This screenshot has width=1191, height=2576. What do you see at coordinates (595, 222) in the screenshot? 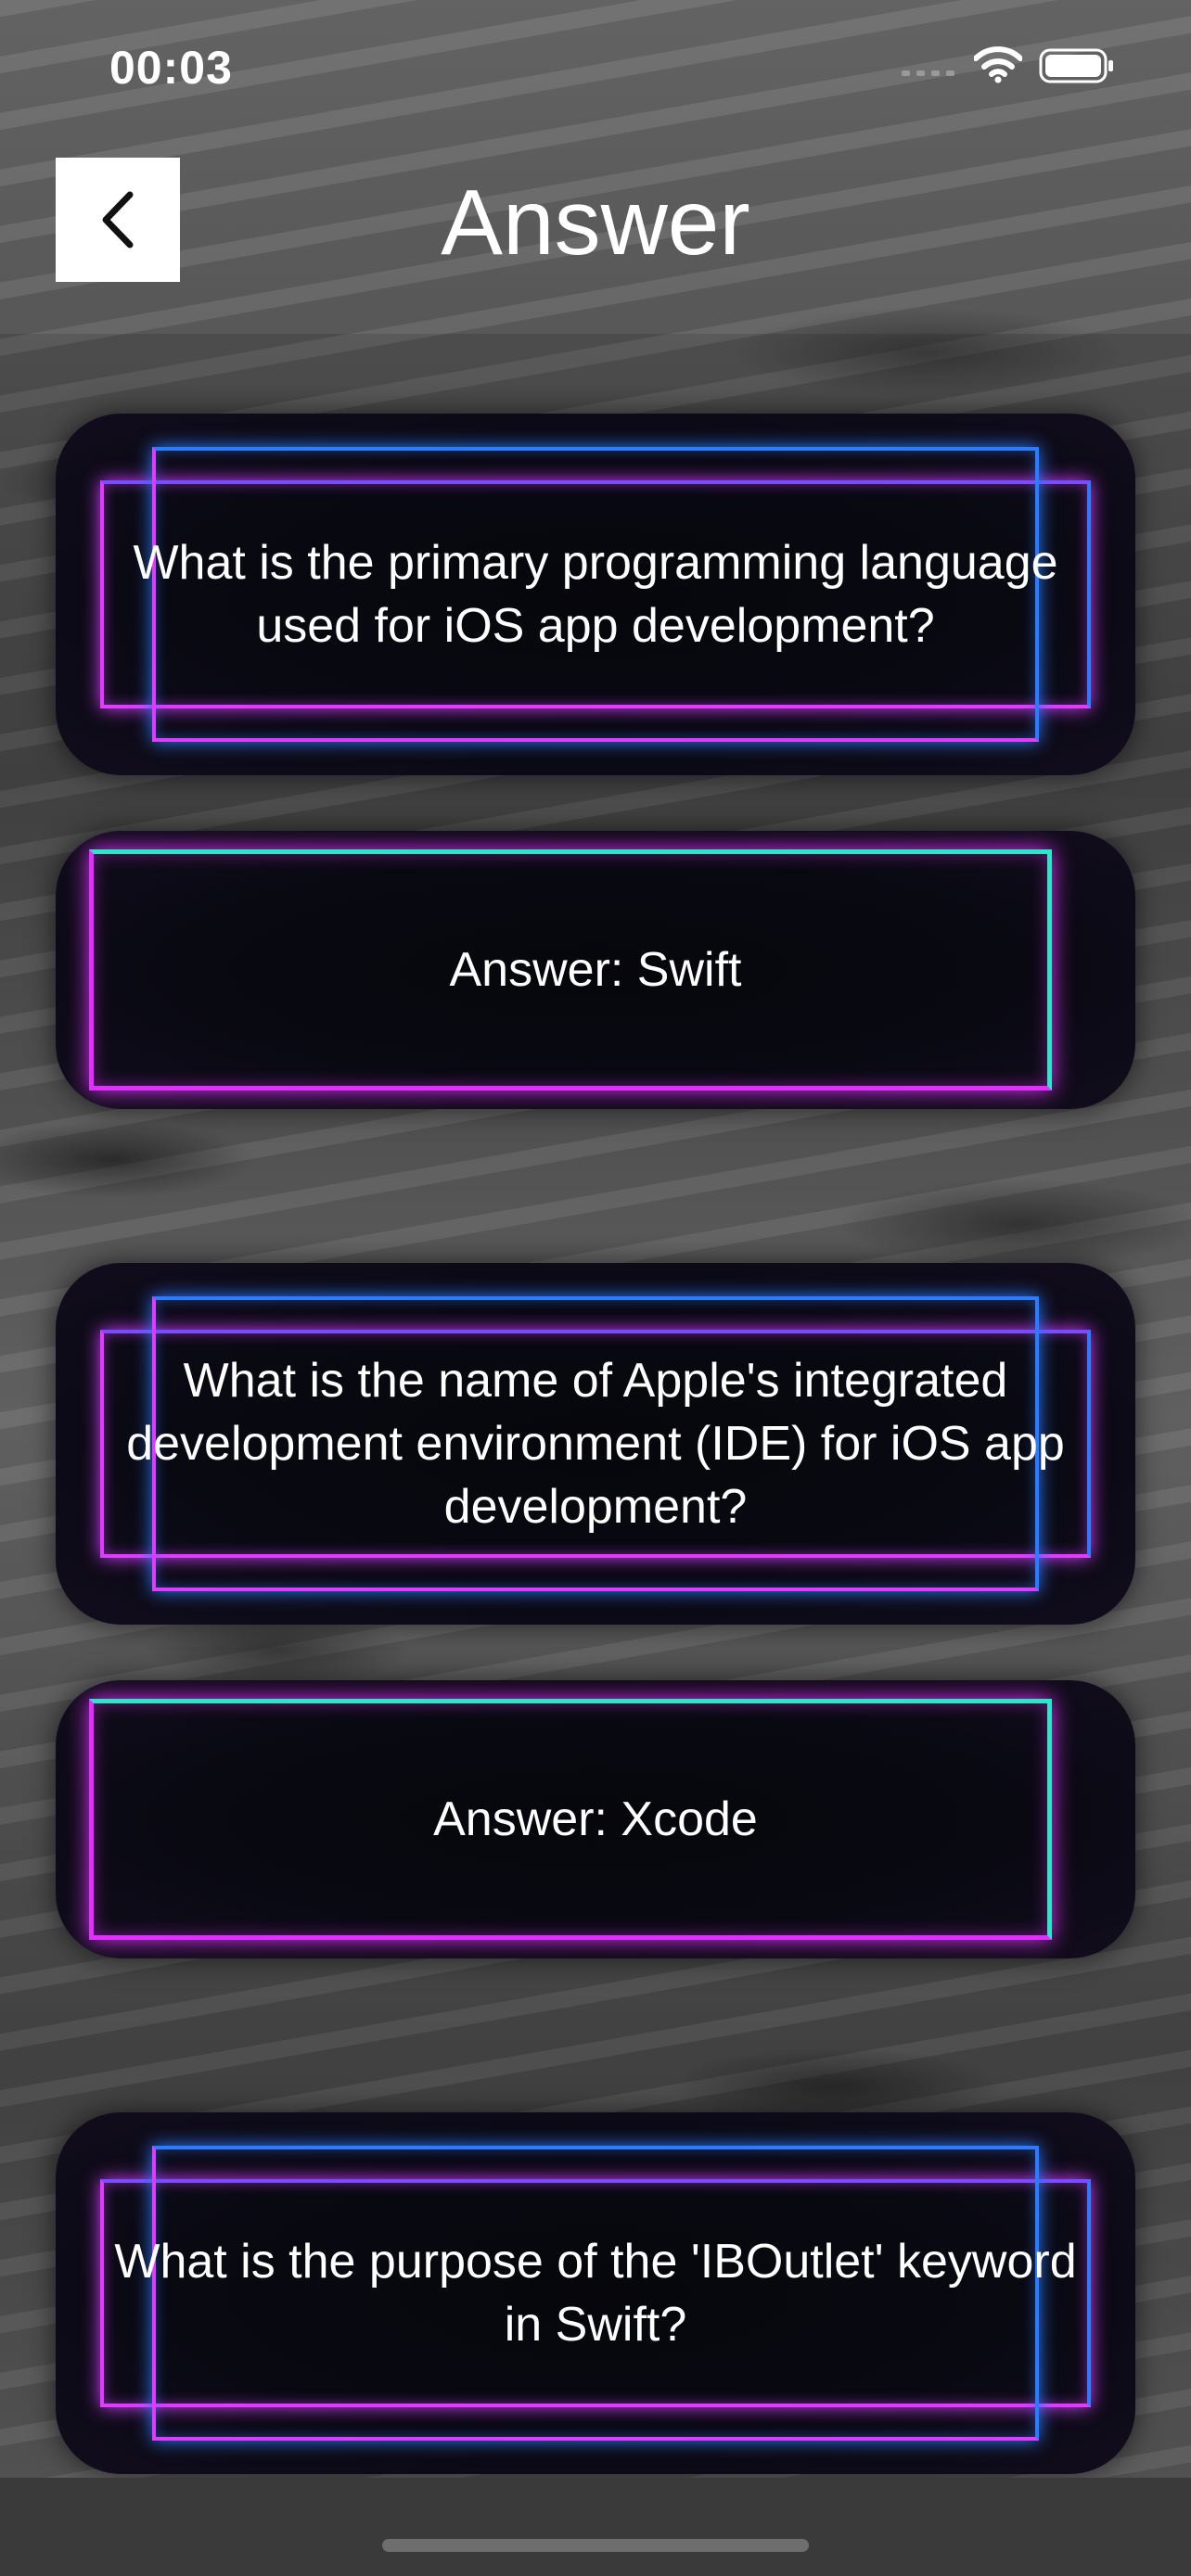
I see `page-title: Answer` at bounding box center [595, 222].